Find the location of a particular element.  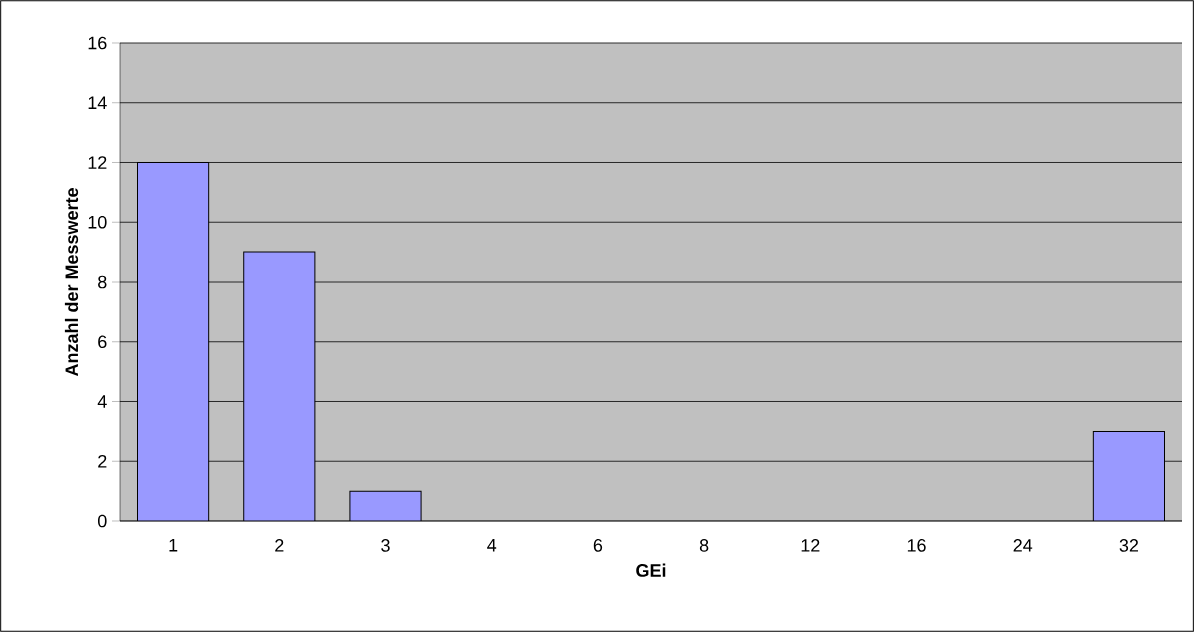

x-tick-label: 24 is located at coordinates (1023, 545).